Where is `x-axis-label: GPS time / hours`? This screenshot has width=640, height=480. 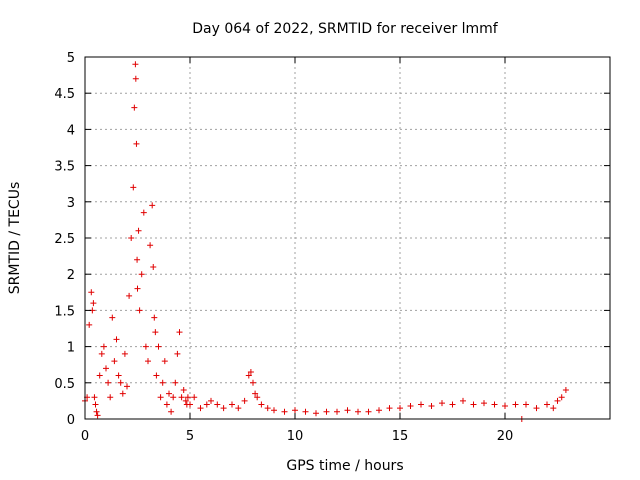 x-axis-label: GPS time / hours is located at coordinates (344, 466).